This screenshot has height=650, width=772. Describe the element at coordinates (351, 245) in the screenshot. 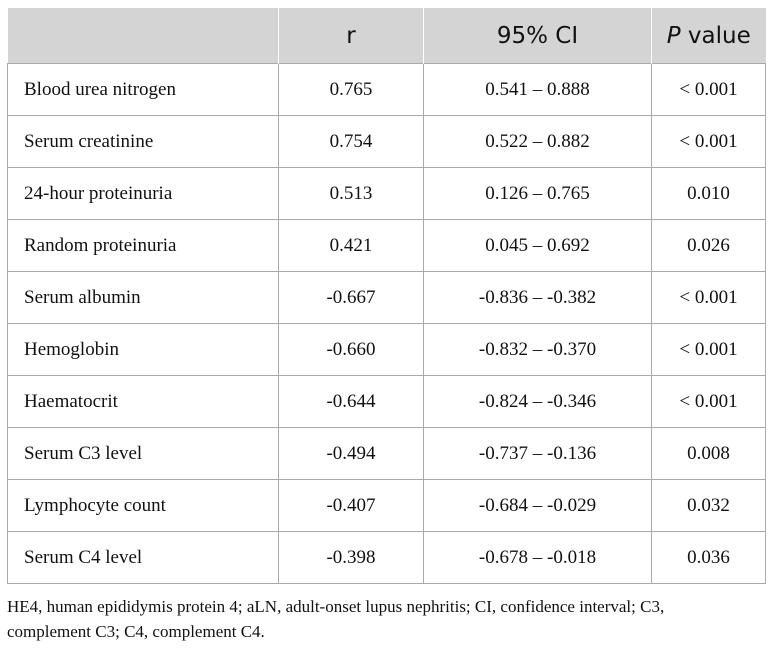

I see `row-r-value: 0.421` at that location.